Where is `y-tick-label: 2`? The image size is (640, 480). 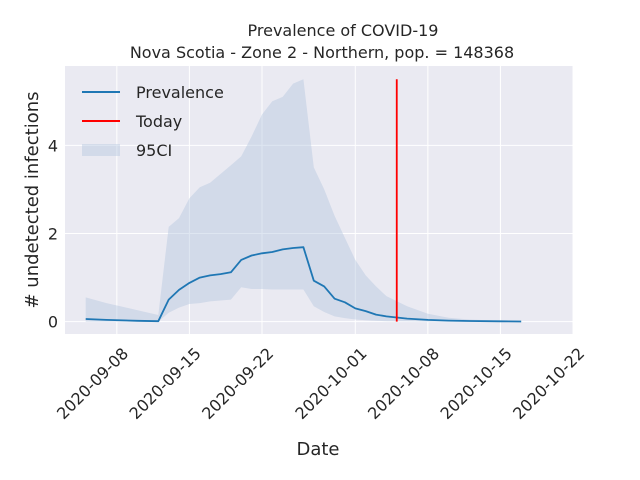 y-tick-label: 2 is located at coordinates (53, 234).